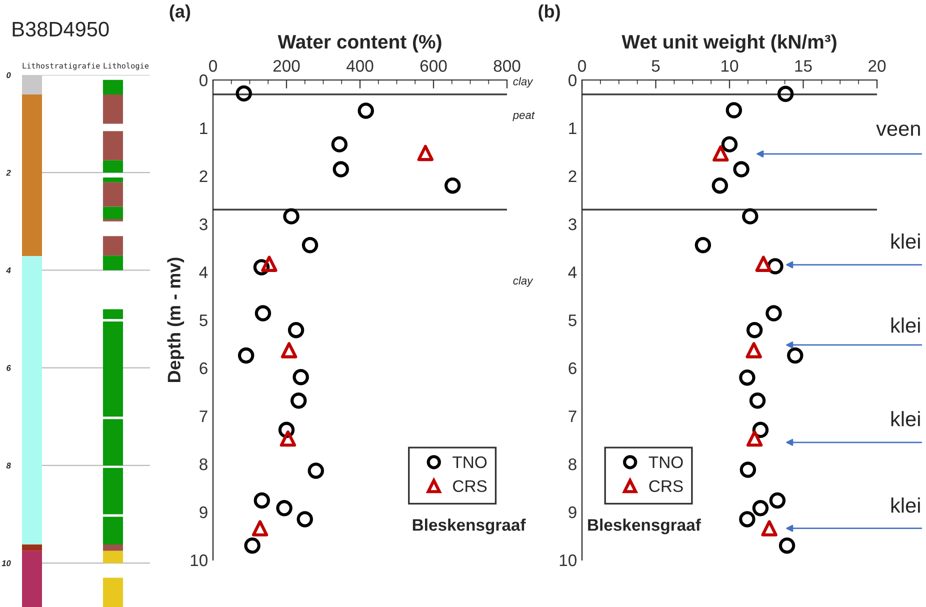  What do you see at coordinates (877, 66) in the screenshot?
I see `x-tick-label: 20` at bounding box center [877, 66].